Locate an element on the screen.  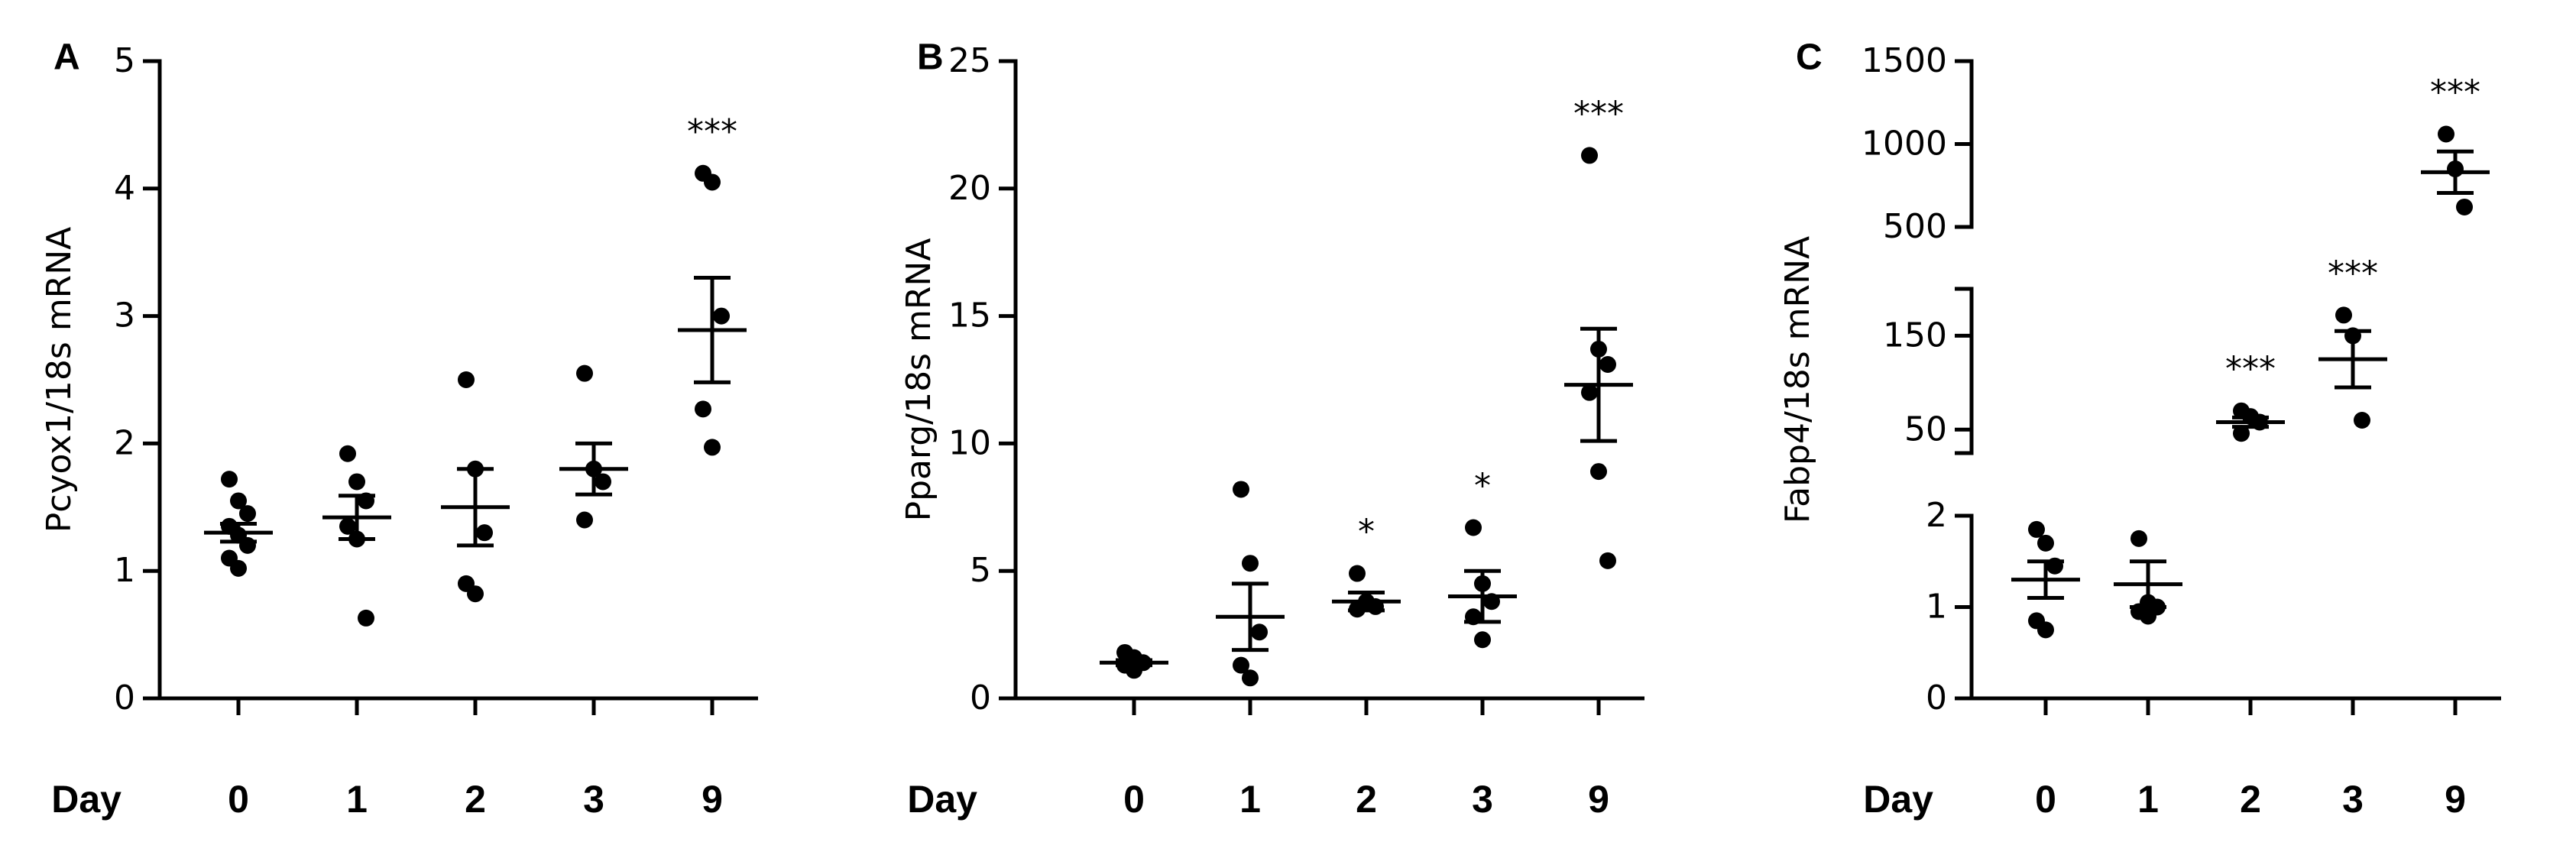
y-axis-label: Fabp4/18s mRNA is located at coordinates (1798, 379).